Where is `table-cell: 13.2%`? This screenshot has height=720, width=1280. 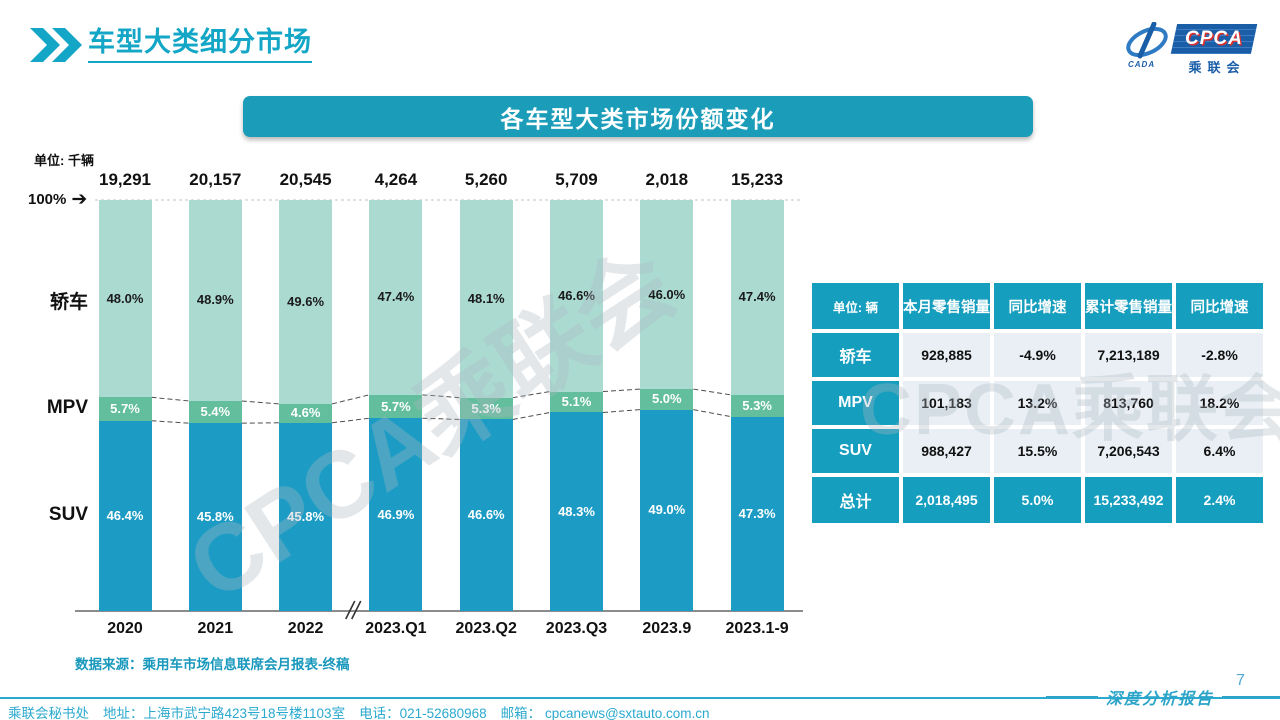 table-cell: 13.2% is located at coordinates (1037, 403).